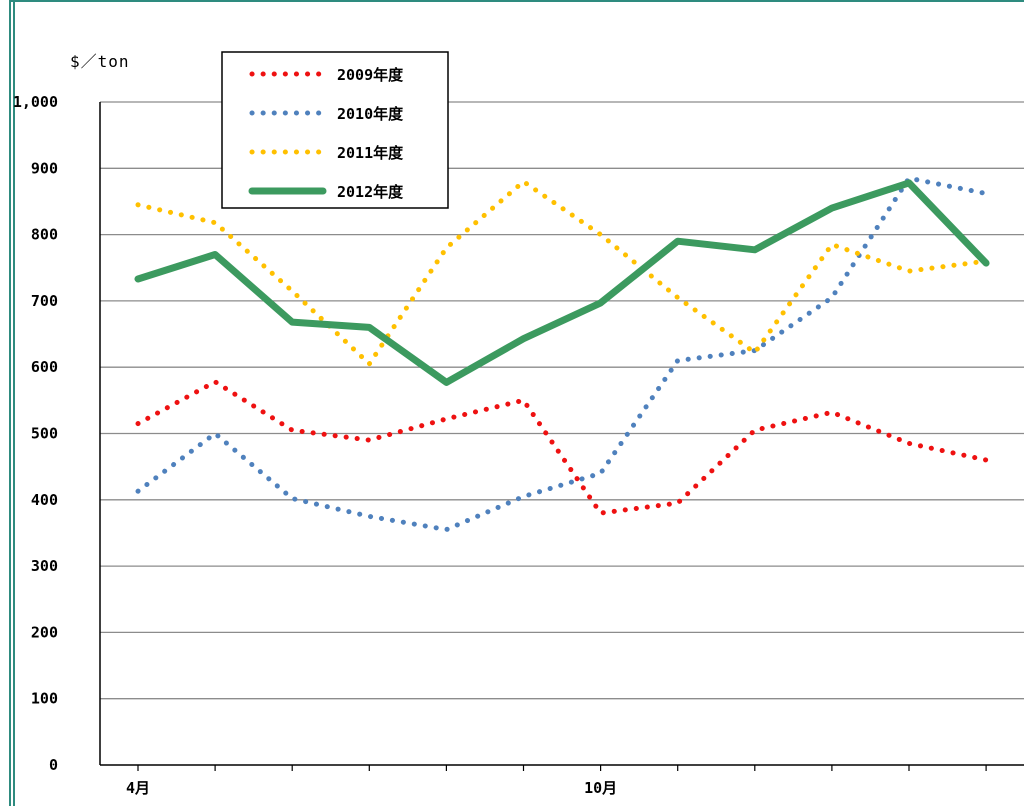 The width and height of the screenshot is (1024, 806). What do you see at coordinates (35, 102) in the screenshot?
I see `y-tick-label: 1,000` at bounding box center [35, 102].